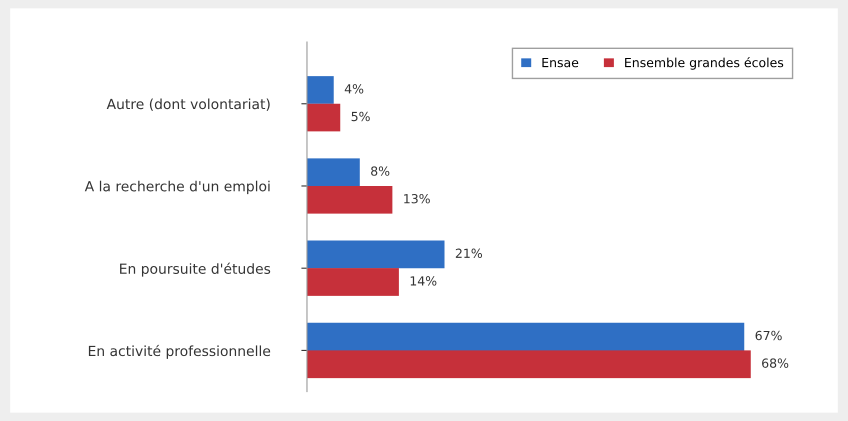  What do you see at coordinates (704, 63) in the screenshot?
I see `legend-label: Ensemble grandes écoles` at bounding box center [704, 63].